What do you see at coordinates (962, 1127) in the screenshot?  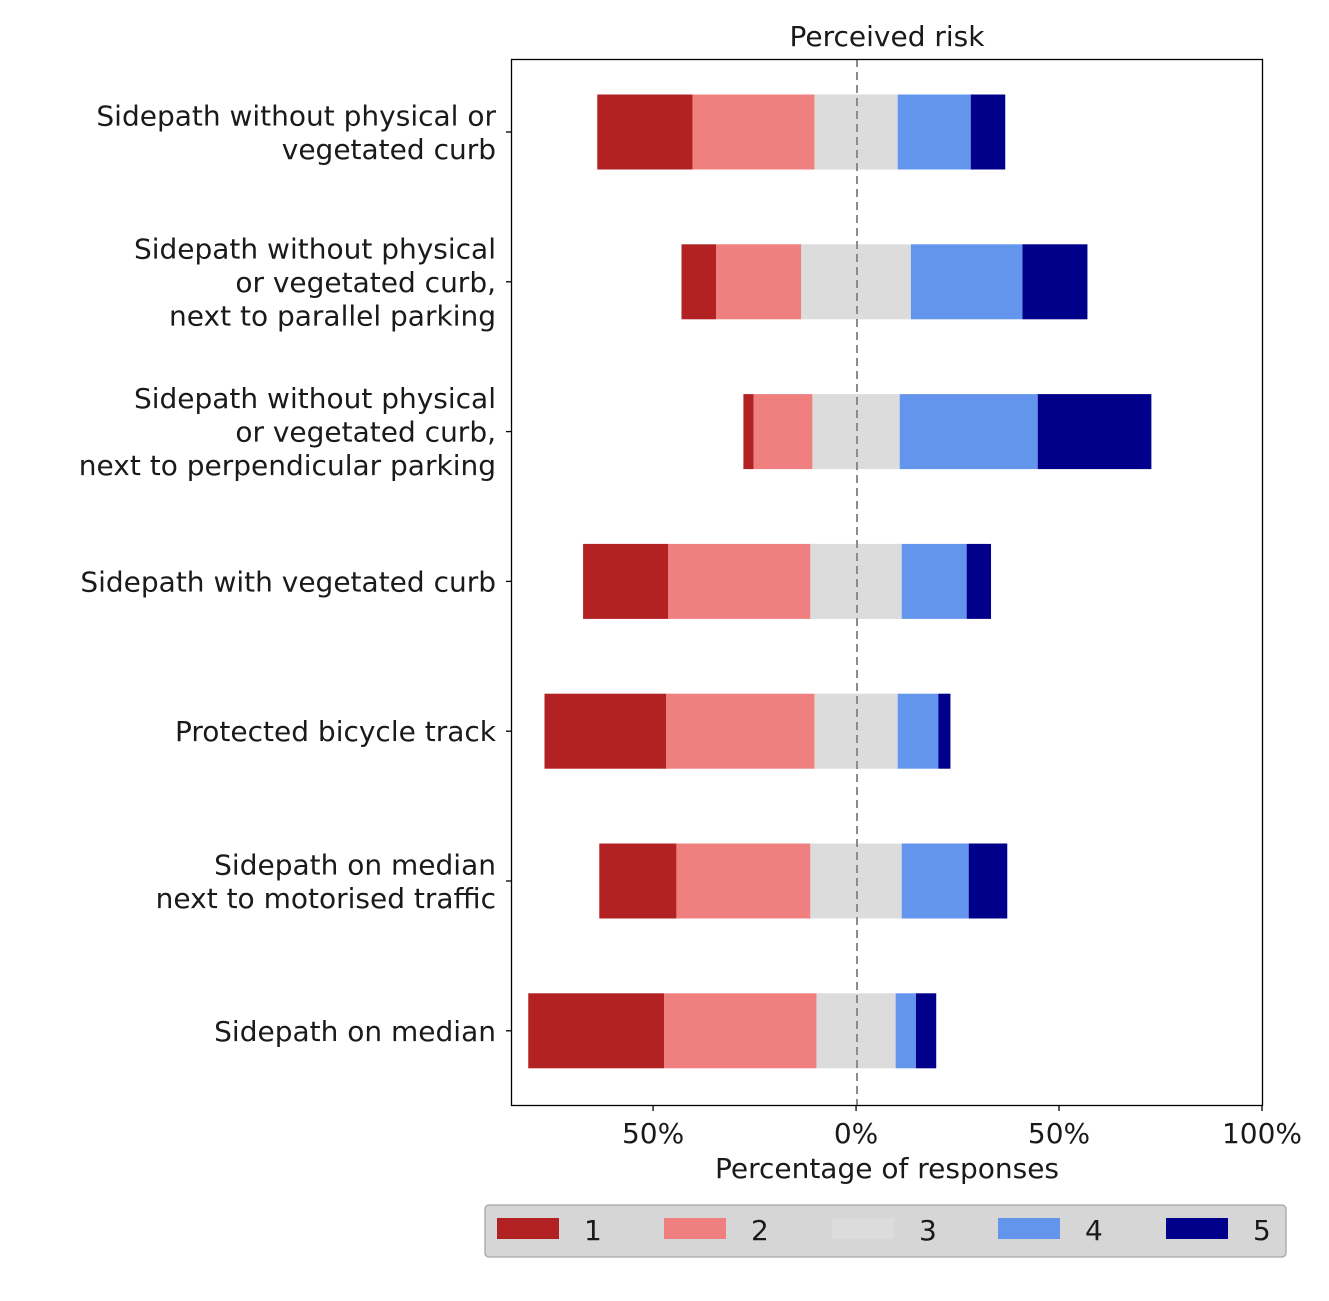 I see `x-axis: 50% 0% 50% 100%` at bounding box center [962, 1127].